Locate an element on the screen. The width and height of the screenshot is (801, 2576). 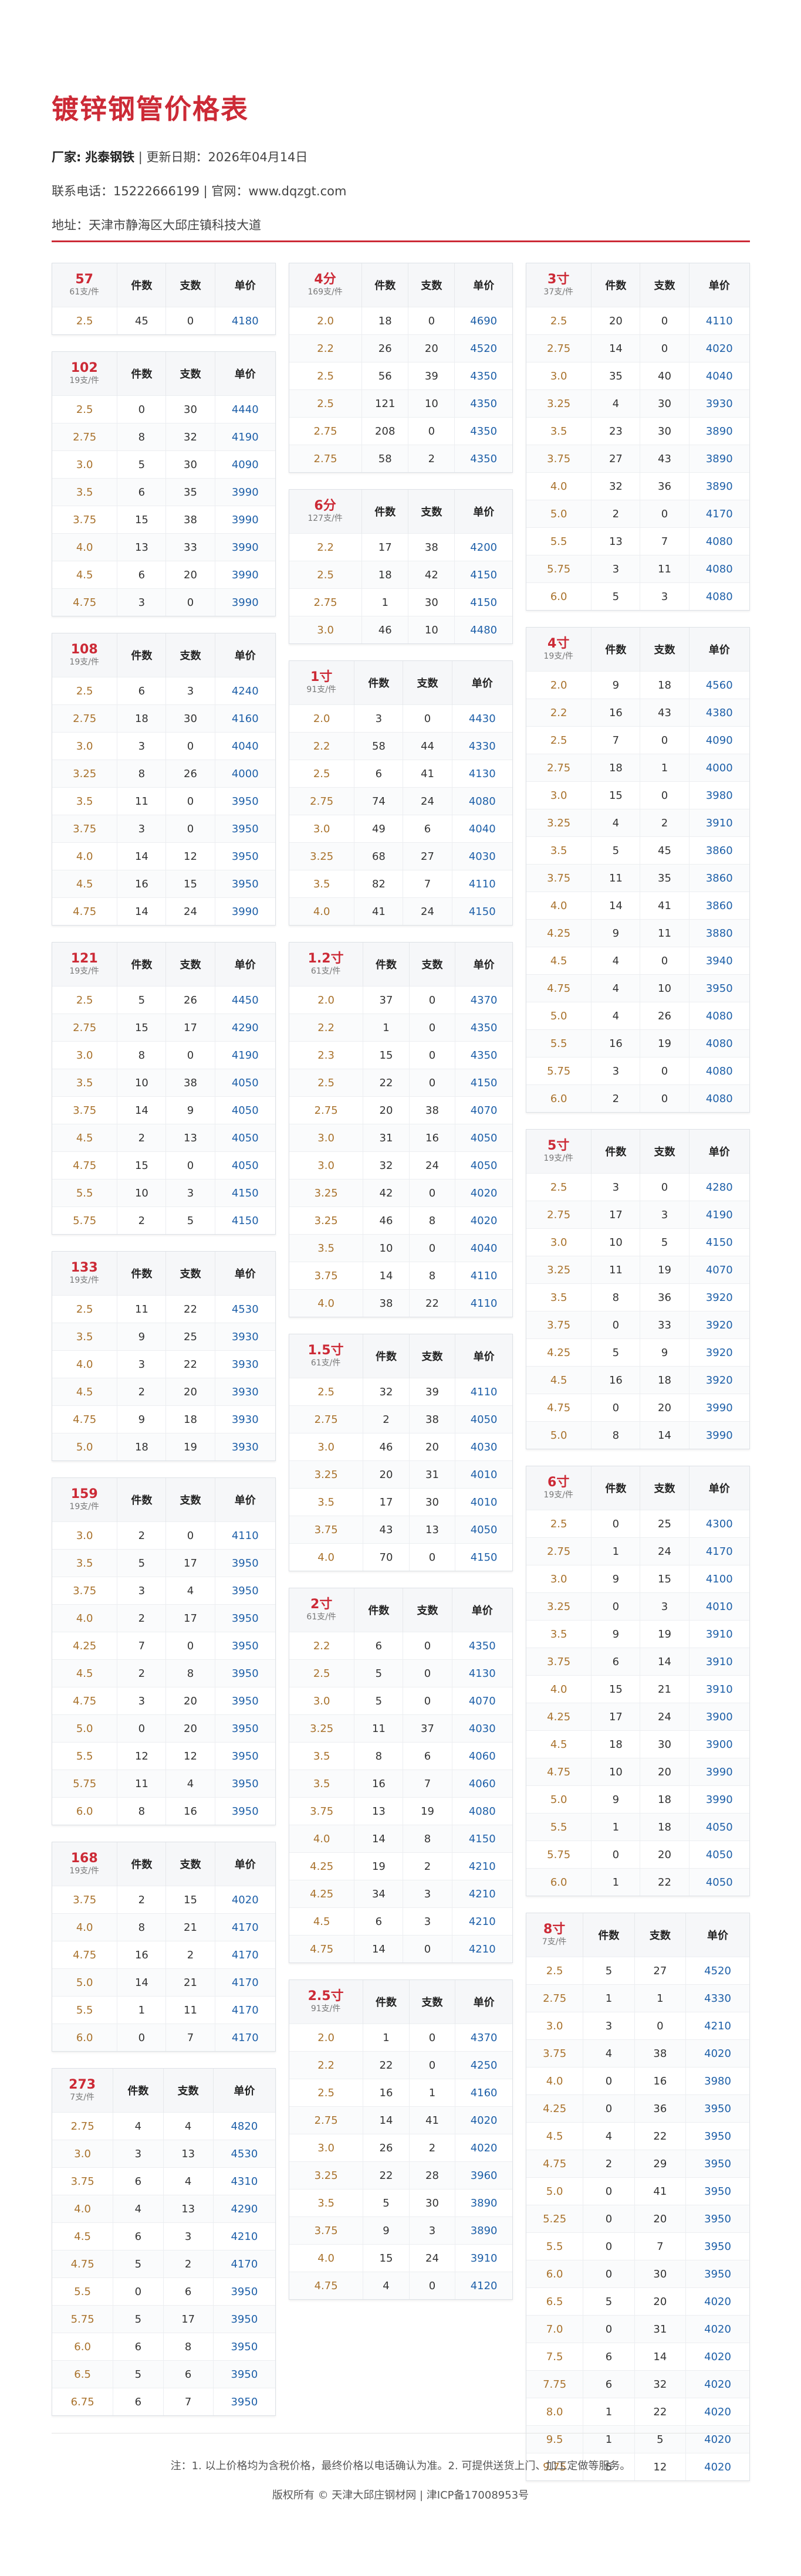
pieces-cell: 21 is located at coordinates (190, 1983).